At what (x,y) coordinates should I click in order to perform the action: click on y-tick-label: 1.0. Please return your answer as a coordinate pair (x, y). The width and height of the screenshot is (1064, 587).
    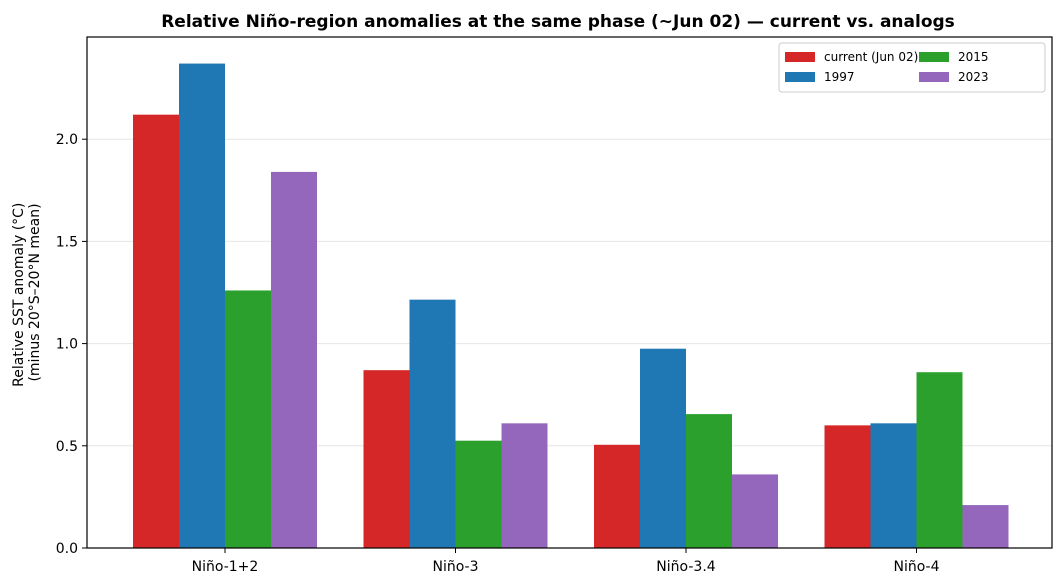
    Looking at the image, I should click on (67, 345).